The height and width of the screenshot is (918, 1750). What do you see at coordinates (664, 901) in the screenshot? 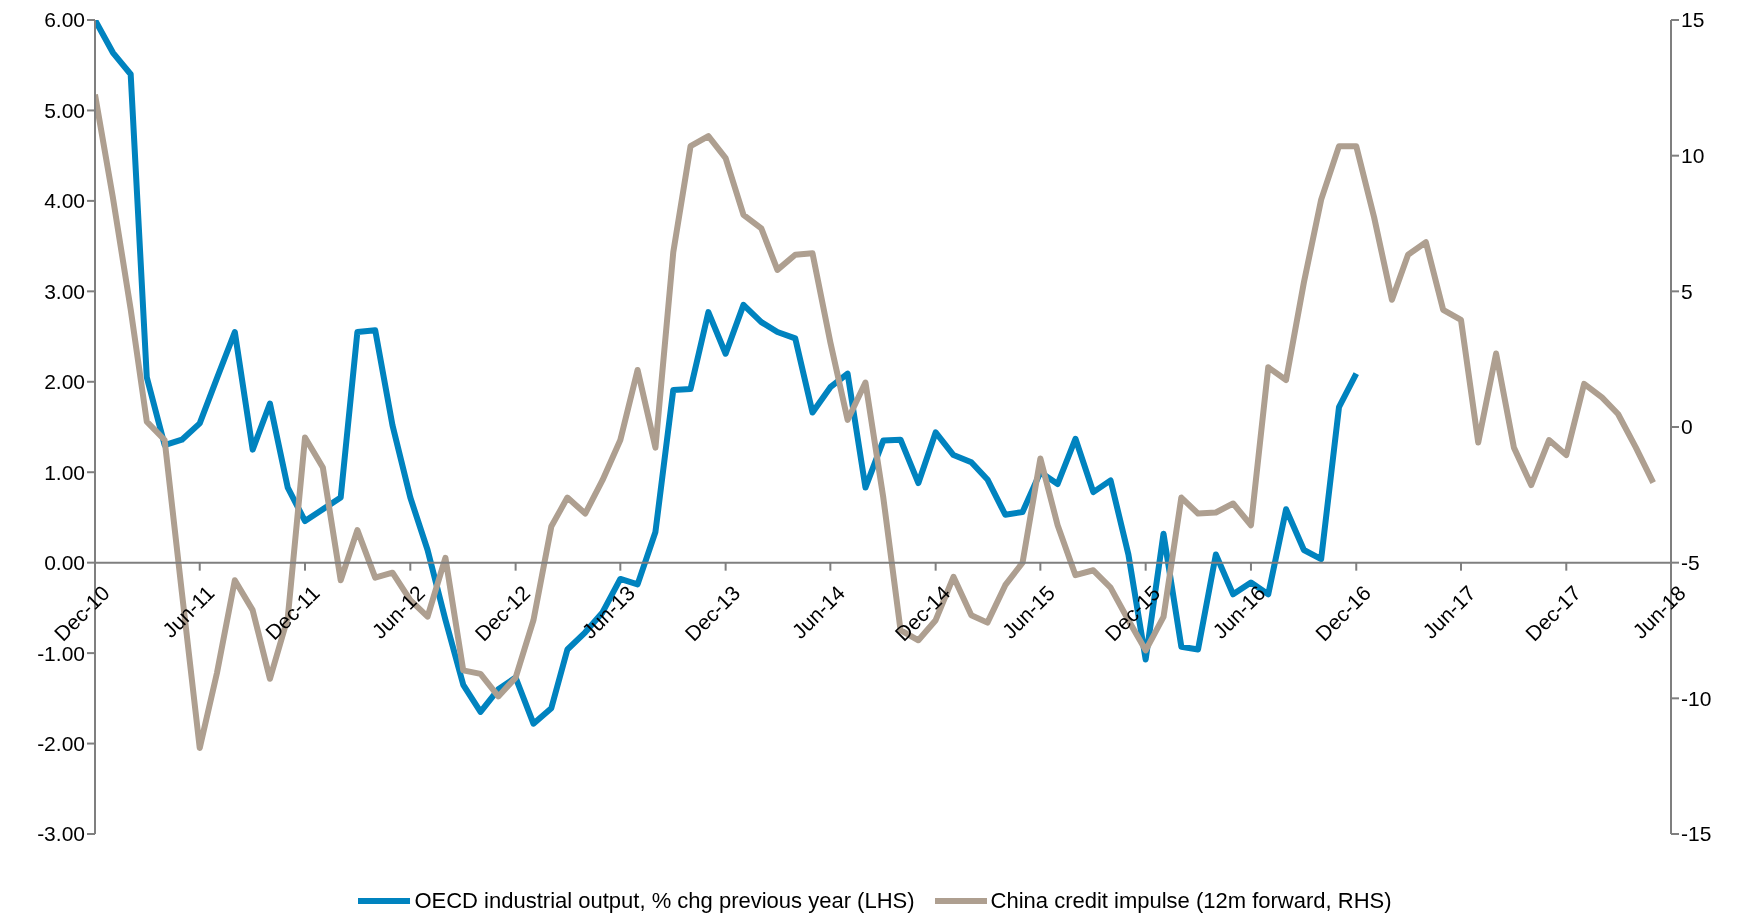
I see `legend-label: OECD industrial output, % chg previous year (LHS)` at bounding box center [664, 901].